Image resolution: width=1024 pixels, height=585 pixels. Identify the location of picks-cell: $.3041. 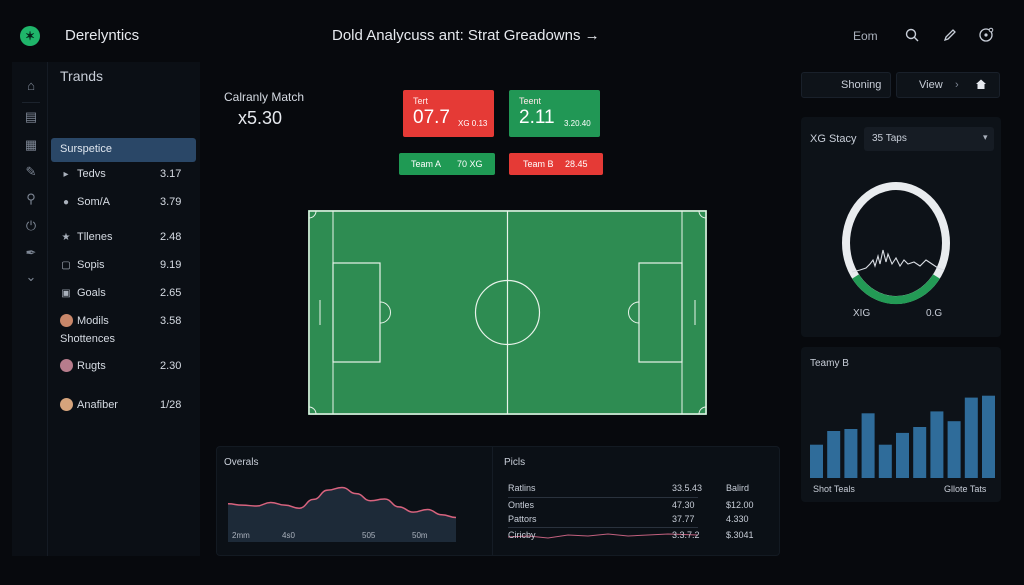
(740, 535).